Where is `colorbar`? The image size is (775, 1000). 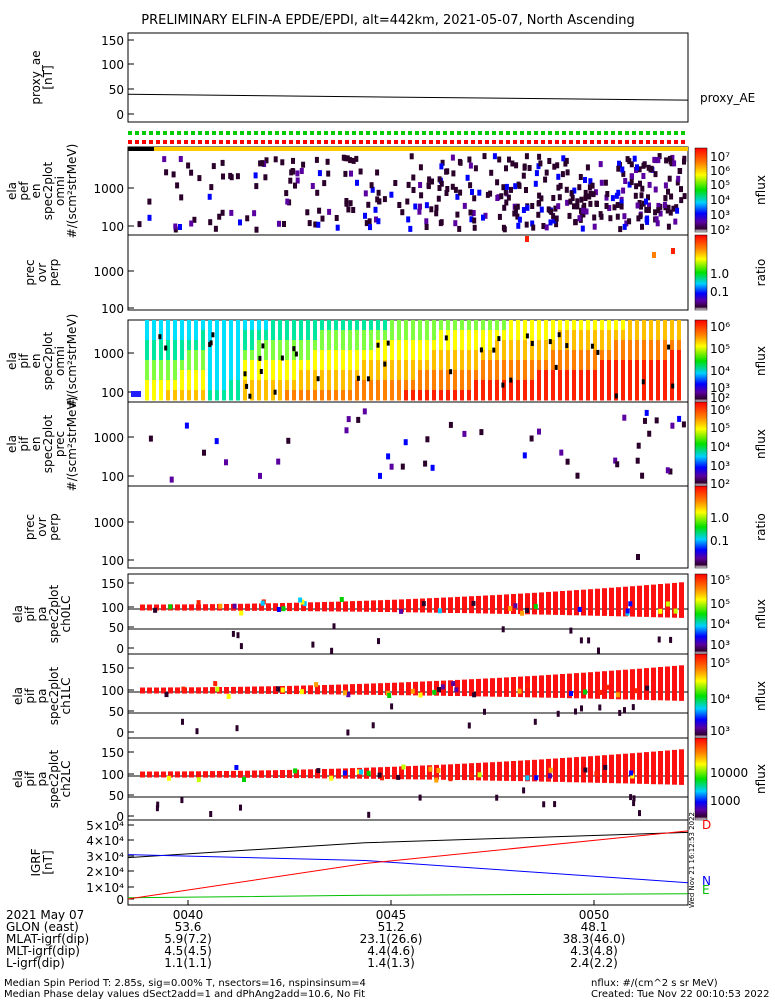 colorbar is located at coordinates (701, 779).